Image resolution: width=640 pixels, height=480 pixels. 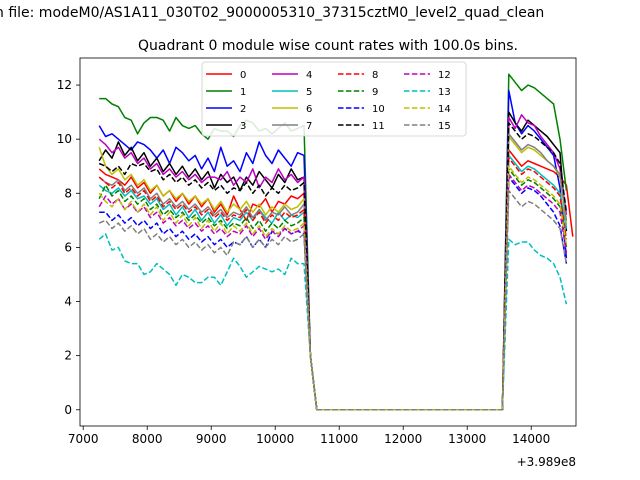 What do you see at coordinates (358, 75) in the screenshot?
I see `legend-entry-8: 8` at bounding box center [358, 75].